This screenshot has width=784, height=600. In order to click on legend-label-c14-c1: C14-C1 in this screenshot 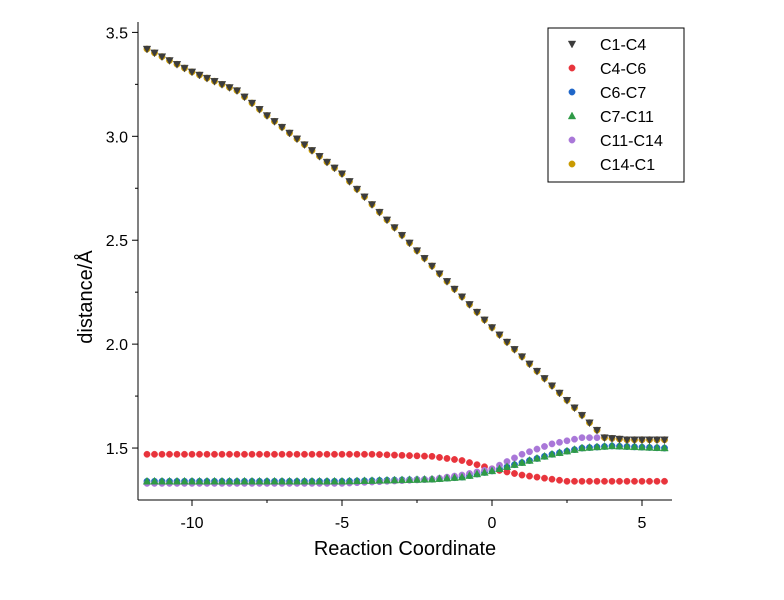, I will do `click(627, 165)`.